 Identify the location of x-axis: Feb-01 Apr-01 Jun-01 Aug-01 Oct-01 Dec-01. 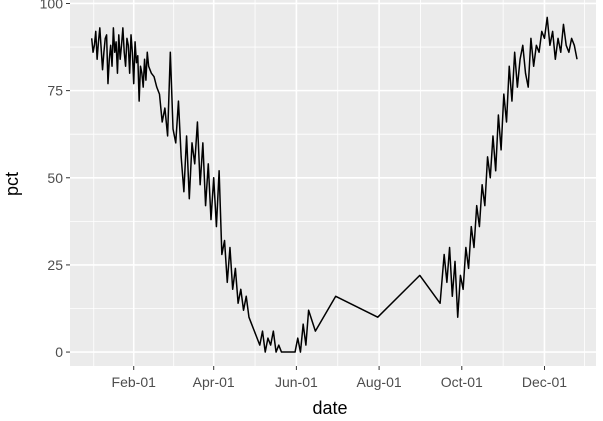
(339, 378).